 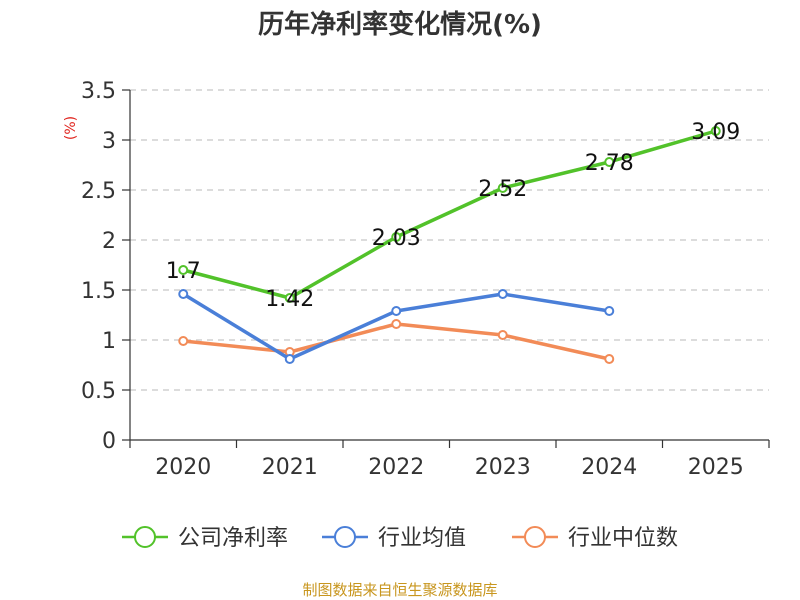 I want to click on data-label: 2.03, so click(x=396, y=238).